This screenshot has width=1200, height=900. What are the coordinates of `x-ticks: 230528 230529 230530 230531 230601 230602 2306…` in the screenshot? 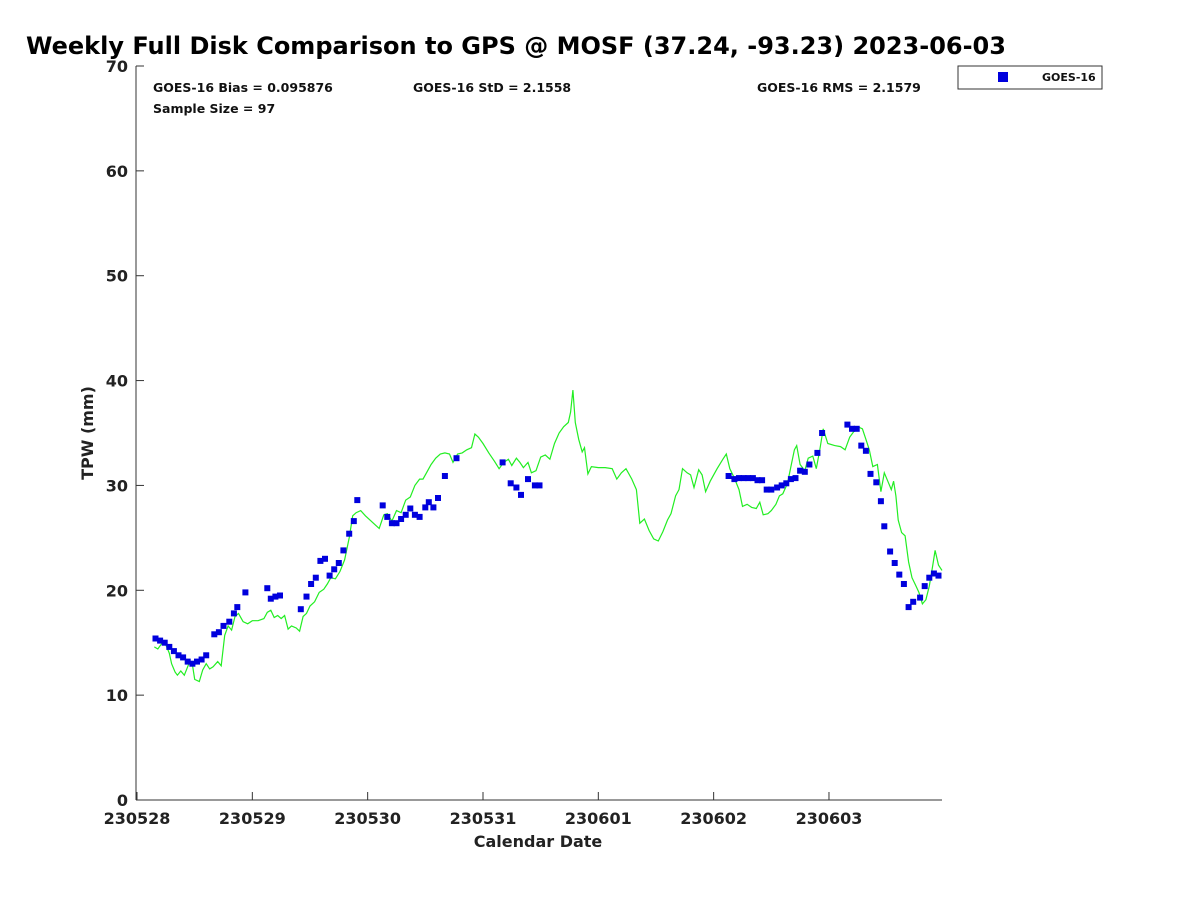 It's located at (483, 810).